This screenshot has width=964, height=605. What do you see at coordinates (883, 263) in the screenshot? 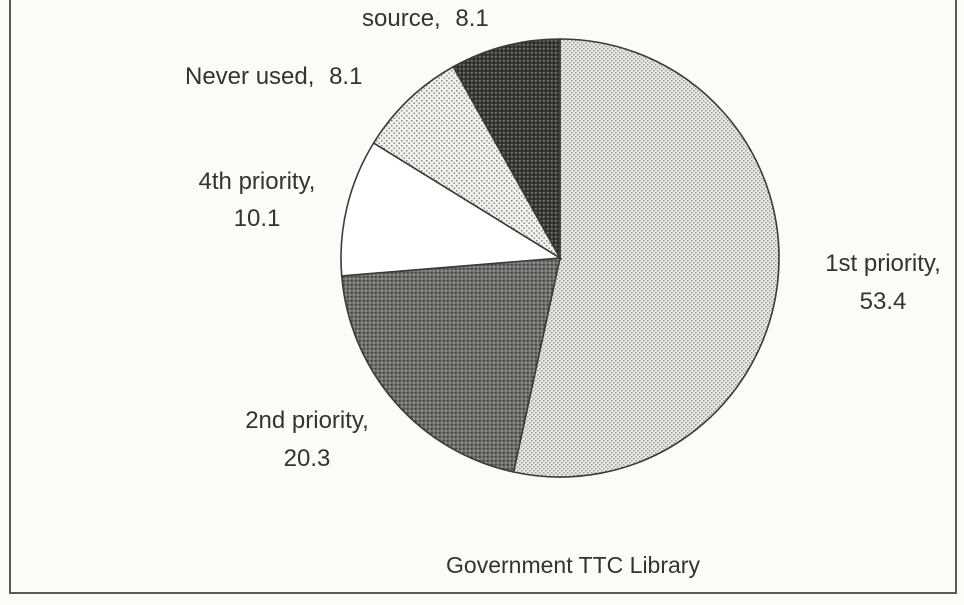
I see `slice-label-name: 1st priority,` at bounding box center [883, 263].